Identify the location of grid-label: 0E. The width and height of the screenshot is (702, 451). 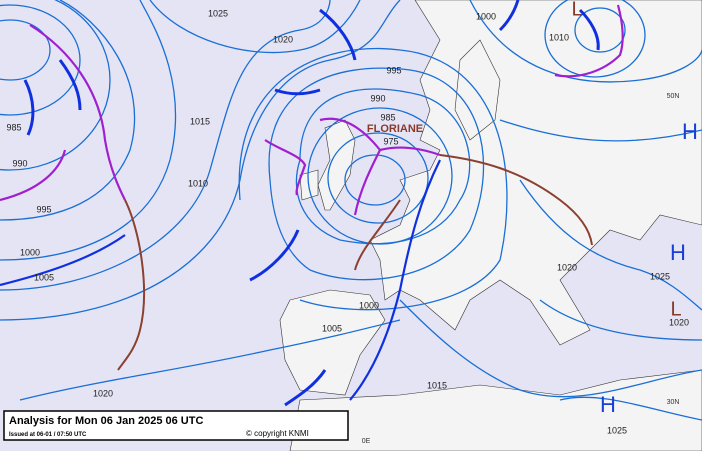
(366, 441).